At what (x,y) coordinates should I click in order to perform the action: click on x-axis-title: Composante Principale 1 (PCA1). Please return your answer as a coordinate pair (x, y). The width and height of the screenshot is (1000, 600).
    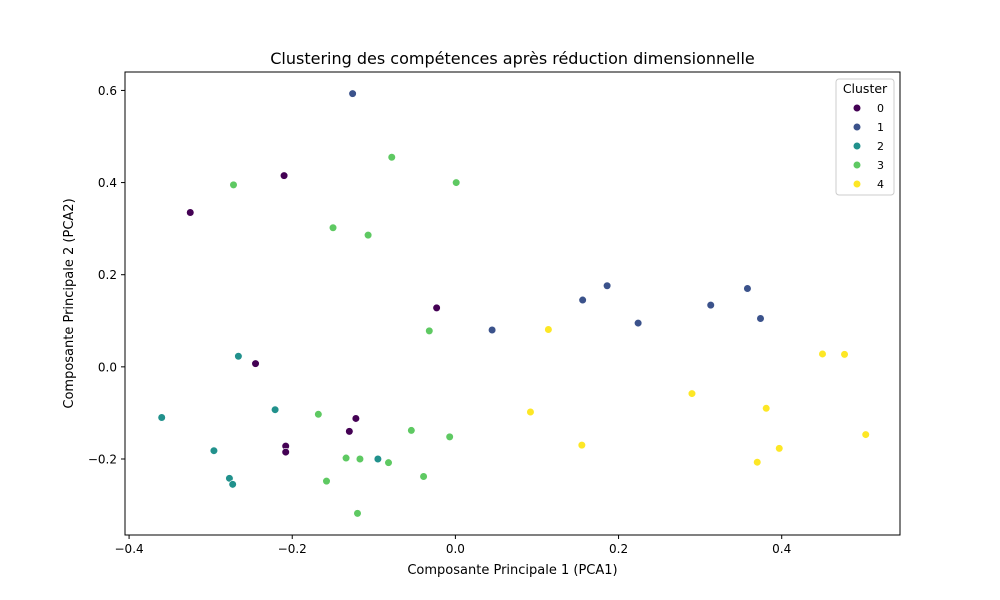
    Looking at the image, I should click on (512, 570).